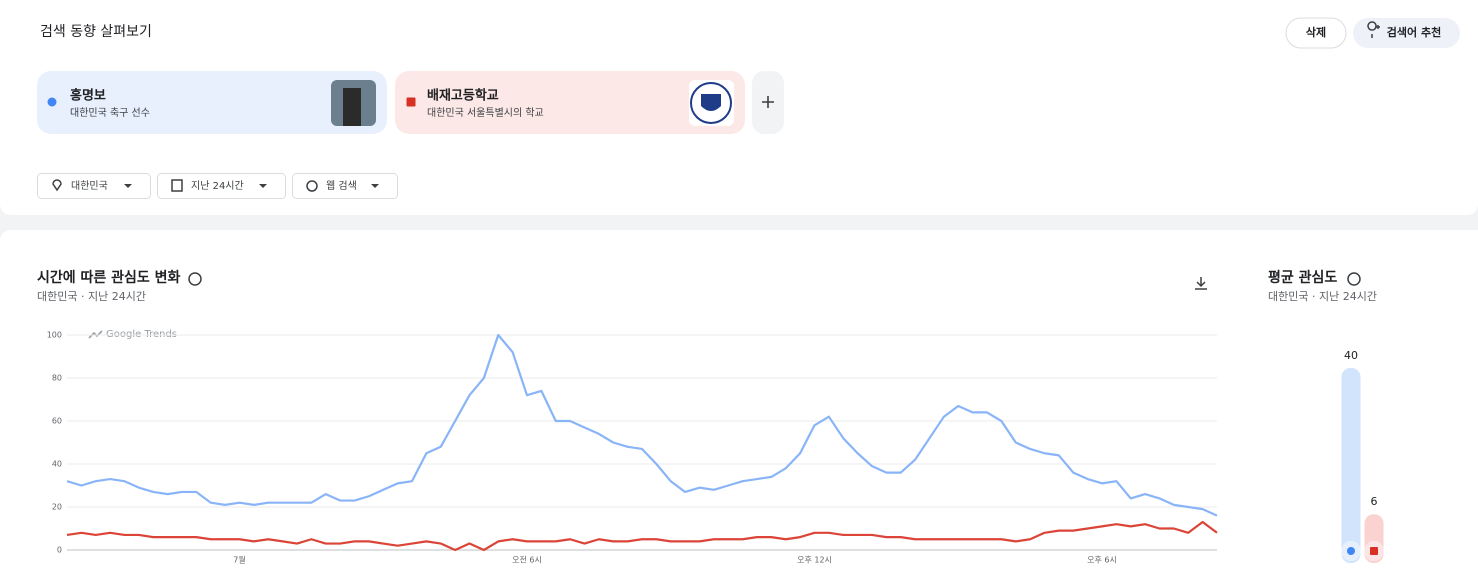 The width and height of the screenshot is (1478, 576). What do you see at coordinates (642, 536) in the screenshot?
I see `trend-line` at bounding box center [642, 536].